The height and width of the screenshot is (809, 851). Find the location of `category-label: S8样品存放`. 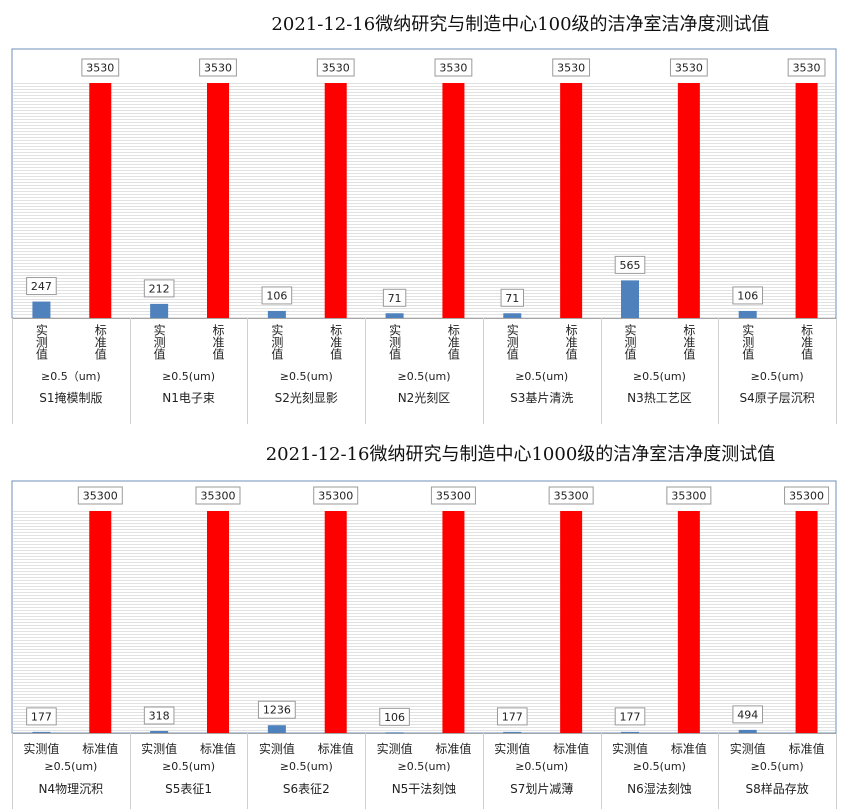

category-label: S8样品存放 is located at coordinates (777, 788).